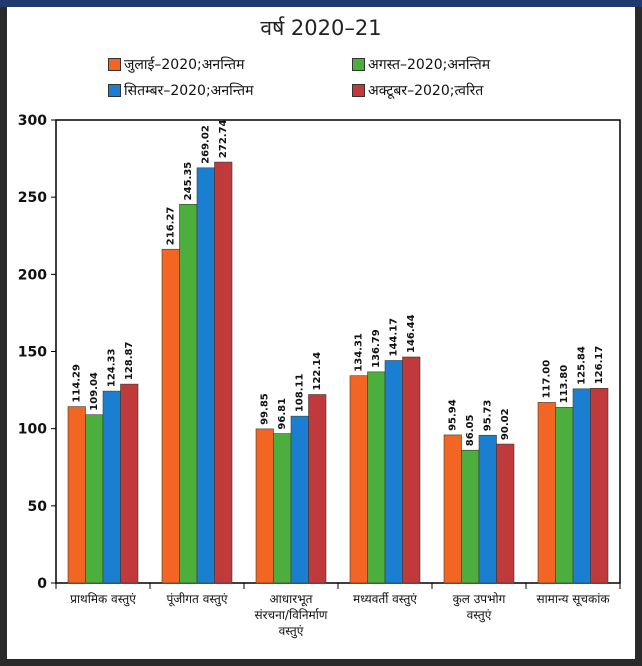 The height and width of the screenshot is (666, 642). Describe the element at coordinates (299, 499) in the screenshot. I see `bar-s2-c2` at that location.